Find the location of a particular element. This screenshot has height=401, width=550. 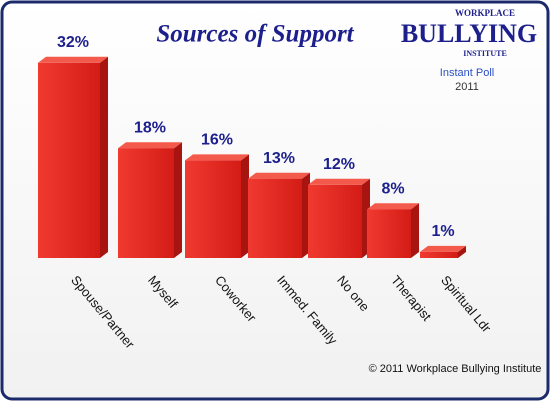

value-label: 18% is located at coordinates (150, 127).